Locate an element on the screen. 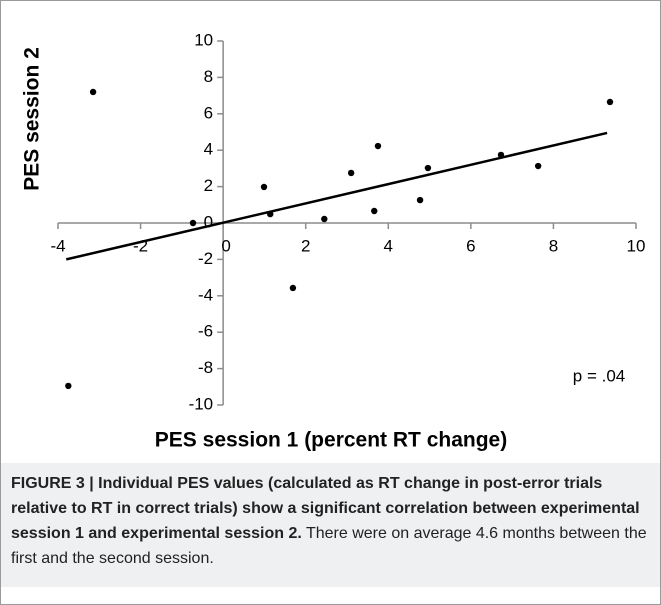 The image size is (661, 605). y-tick-label: 10 is located at coordinates (203, 39).